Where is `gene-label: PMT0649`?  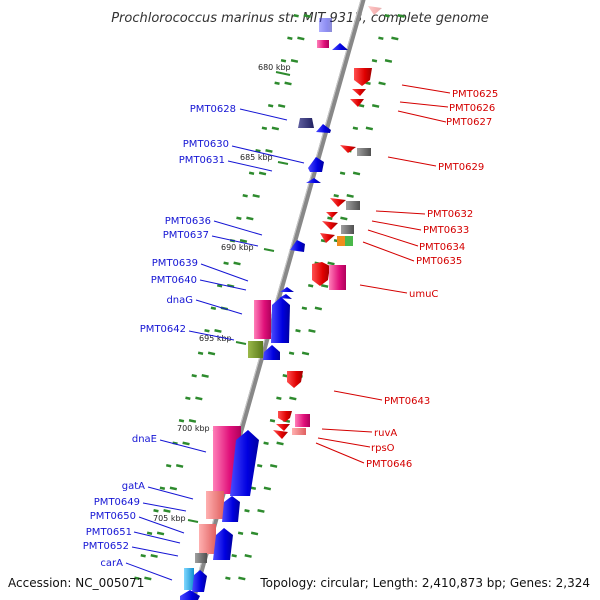
gene-label: PMT0649 is located at coordinates (117, 502).